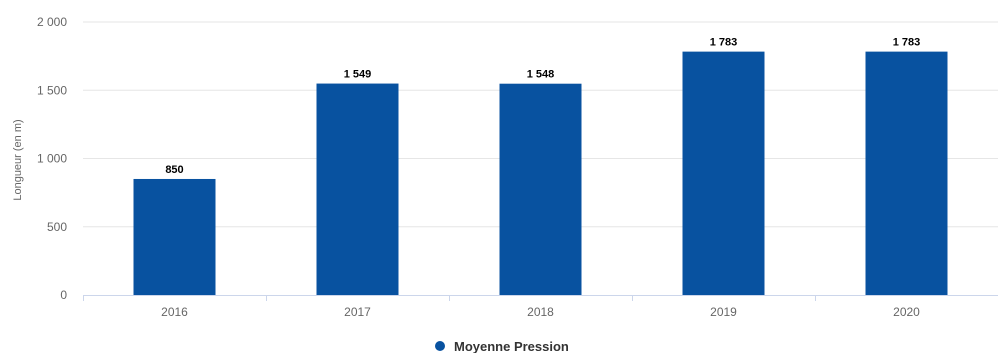 This screenshot has height=353, width=998. What do you see at coordinates (52, 22) in the screenshot?
I see `y-tick-label: 2 000` at bounding box center [52, 22].